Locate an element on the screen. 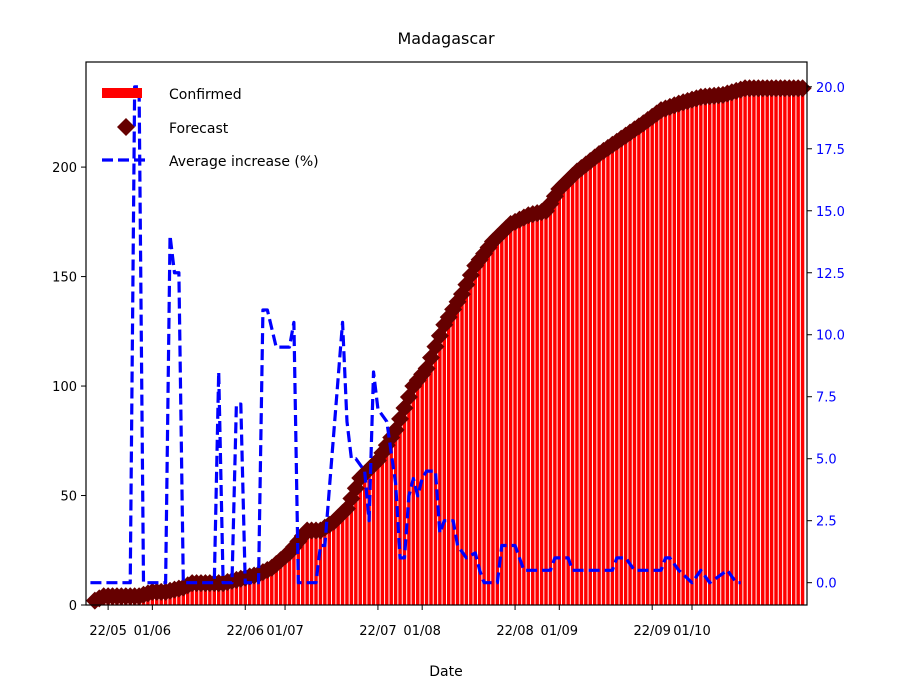 The image size is (900, 700). left-tick-label: 50 is located at coordinates (68, 497).